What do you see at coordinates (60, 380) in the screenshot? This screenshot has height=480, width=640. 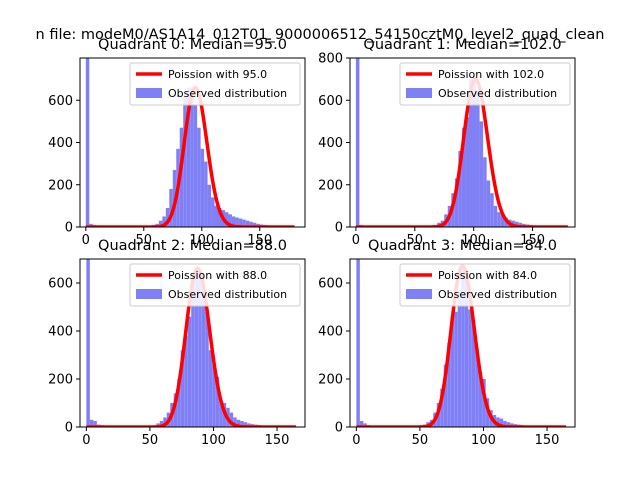 I see `y-tick-label: 200` at bounding box center [60, 380].